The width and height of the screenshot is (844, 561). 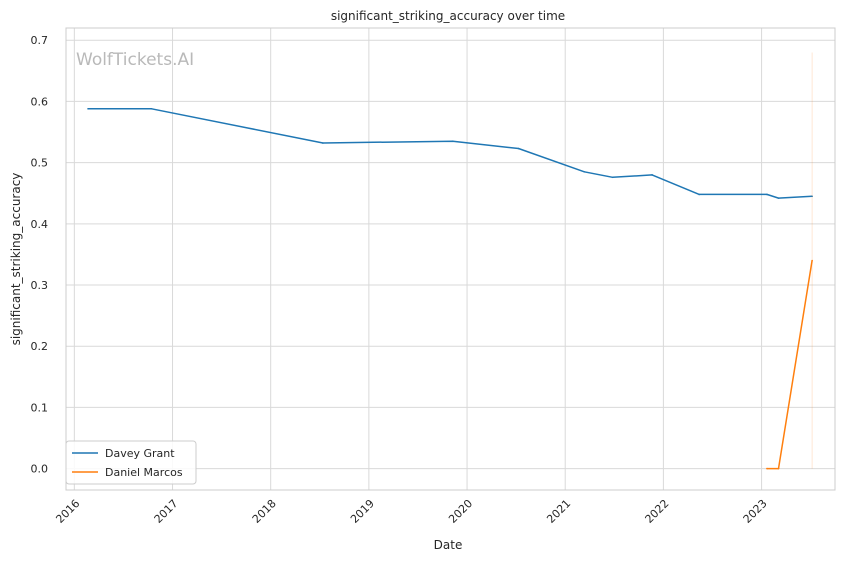 What do you see at coordinates (40, 407) in the screenshot?
I see `y-tick-label-0.1: 0.1` at bounding box center [40, 407].